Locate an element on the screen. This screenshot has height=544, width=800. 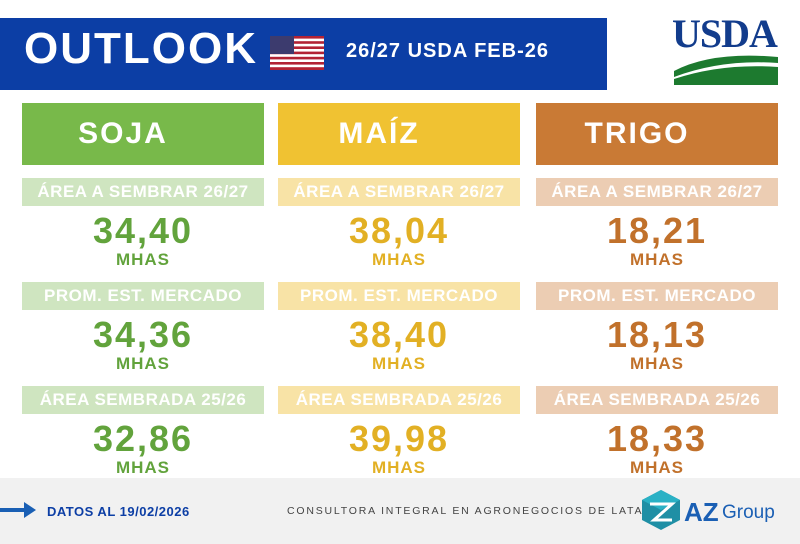
column-name: TRIGO is located at coordinates (637, 133).